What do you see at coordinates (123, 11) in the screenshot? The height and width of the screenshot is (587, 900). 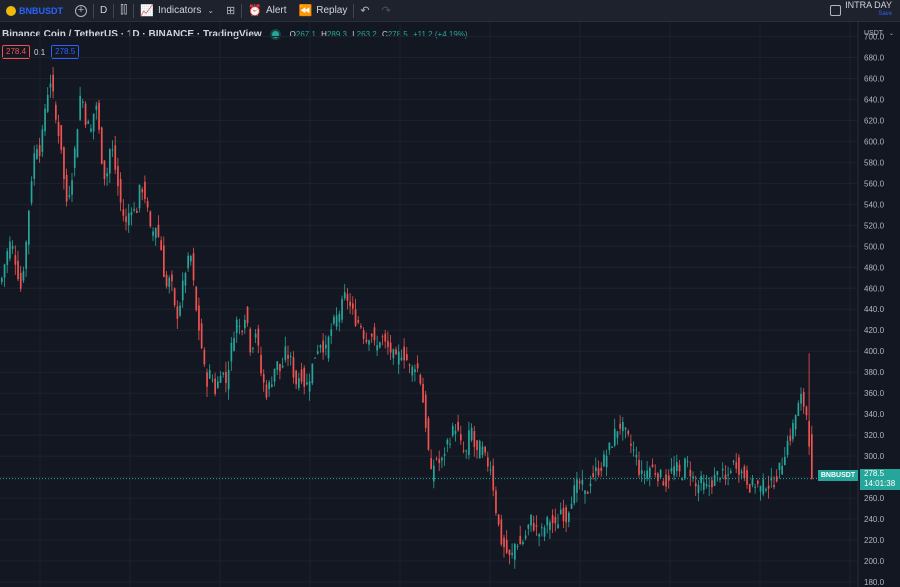 I see `chart-type-button: ⫿⫿` at bounding box center [123, 11].